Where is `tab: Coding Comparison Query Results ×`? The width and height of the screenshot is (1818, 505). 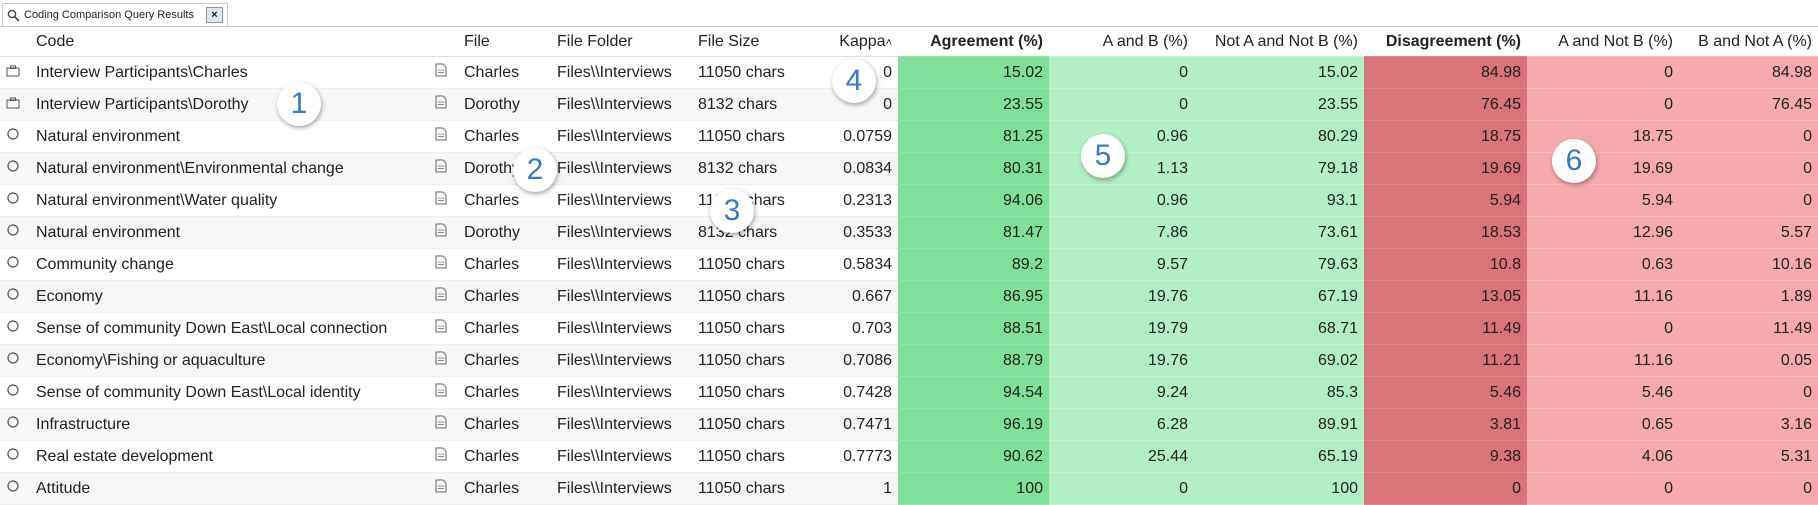 tab: Coding Comparison Query Results × is located at coordinates (115, 14).